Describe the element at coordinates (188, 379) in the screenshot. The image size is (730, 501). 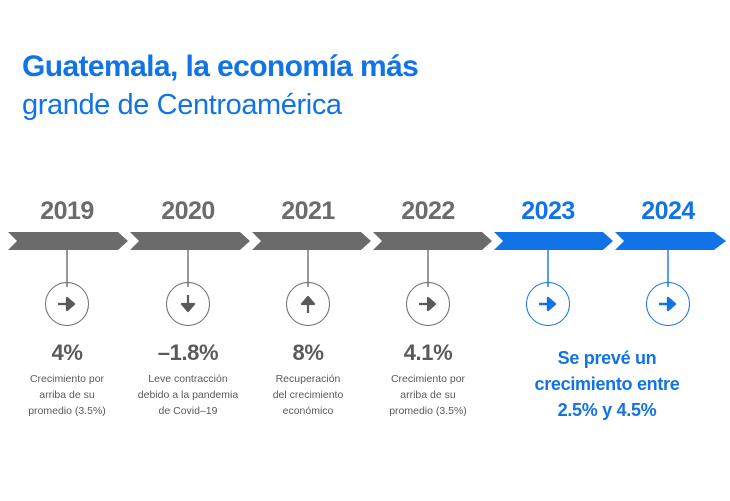
I see `desc-line: Leve contracción` at that location.